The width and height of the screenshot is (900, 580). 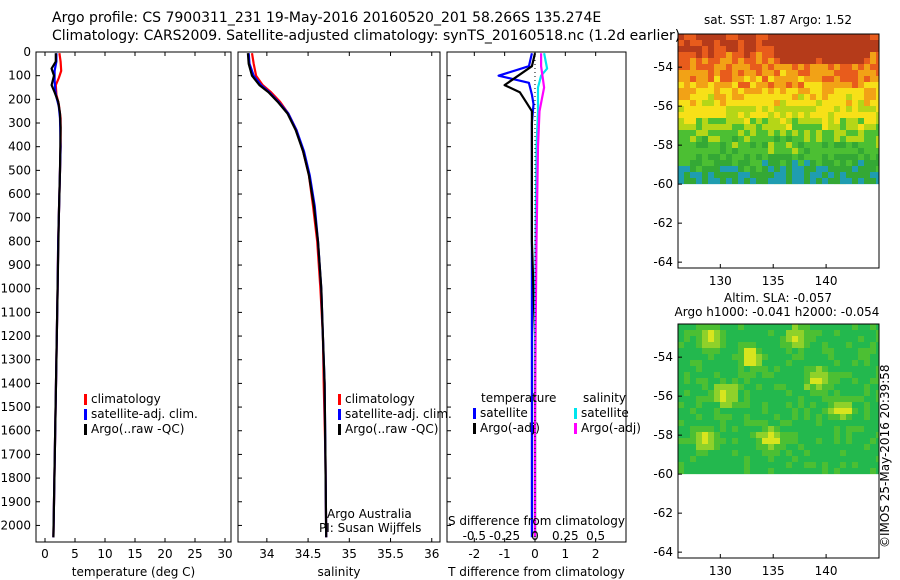 I want to click on difference-series-temperature-argo-adj-, so click(x=520, y=295).